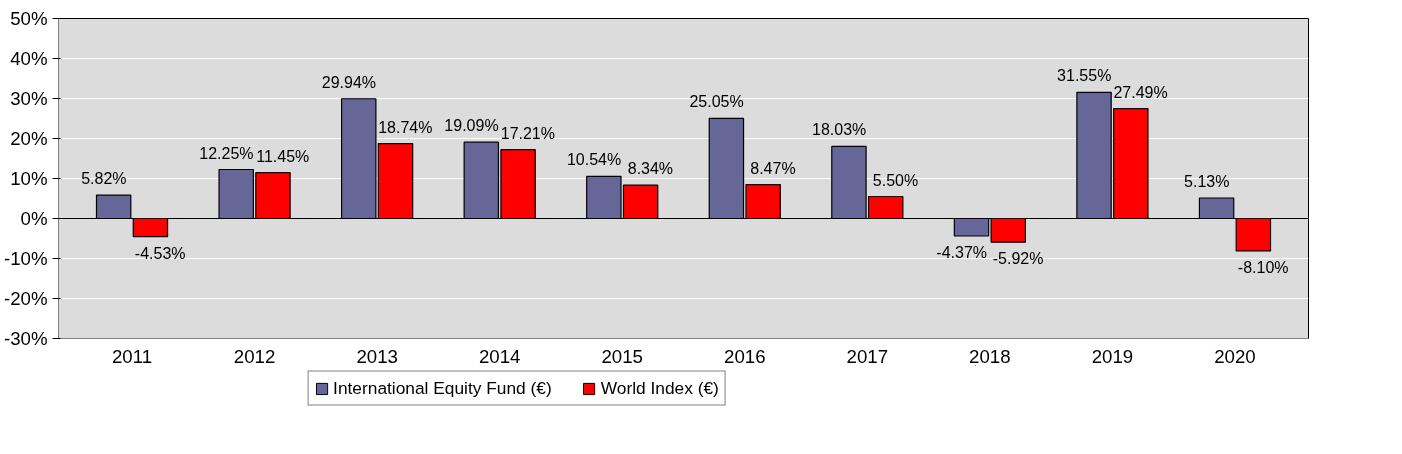  What do you see at coordinates (29, 58) in the screenshot?
I see `y-tick-label: 40%` at bounding box center [29, 58].